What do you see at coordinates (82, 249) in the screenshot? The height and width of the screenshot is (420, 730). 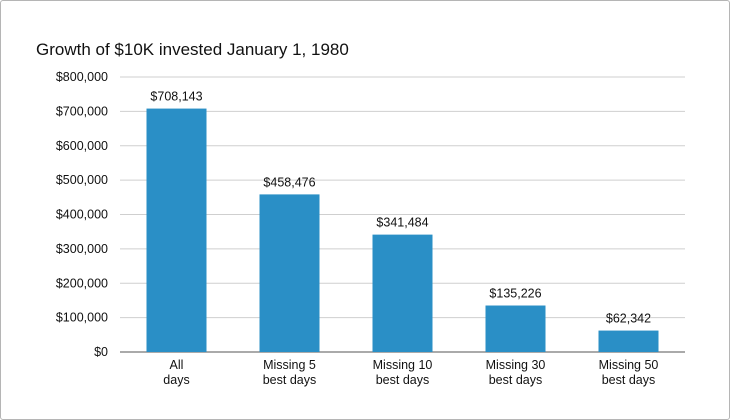 I see `y-tick-label: $300,000` at bounding box center [82, 249].